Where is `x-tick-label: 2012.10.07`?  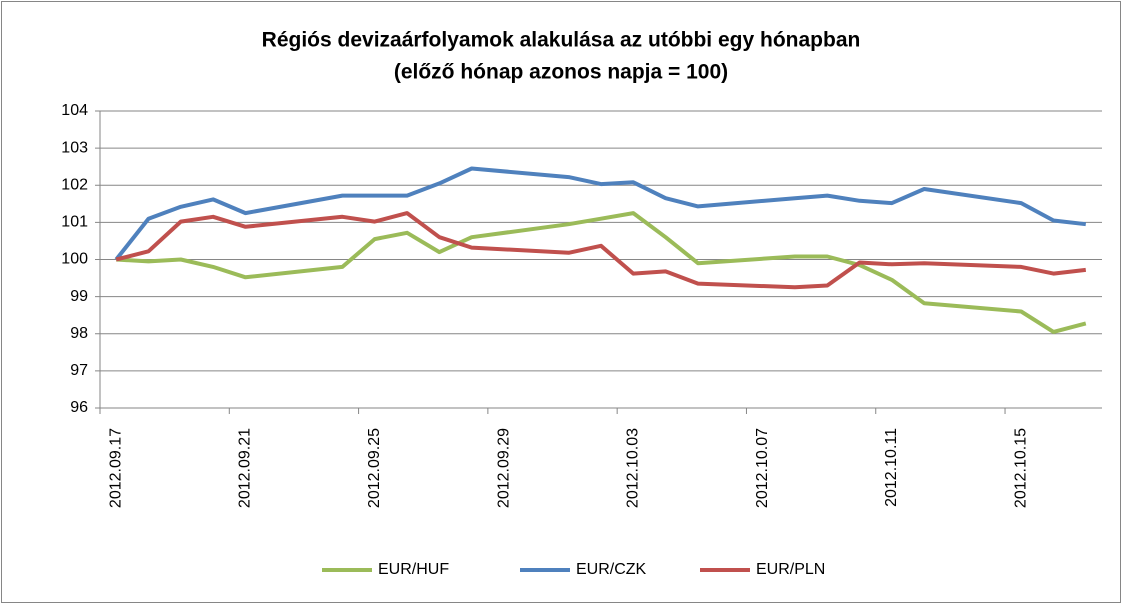
x-tick-label: 2012.10.07 is located at coordinates (762, 468).